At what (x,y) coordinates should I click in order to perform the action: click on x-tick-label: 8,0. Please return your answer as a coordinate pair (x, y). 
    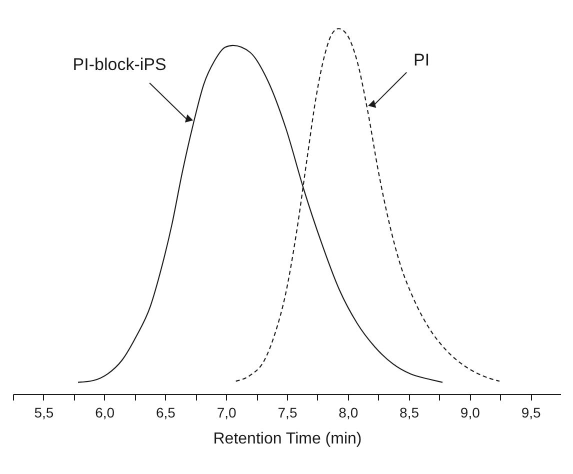
    Looking at the image, I should click on (348, 412).